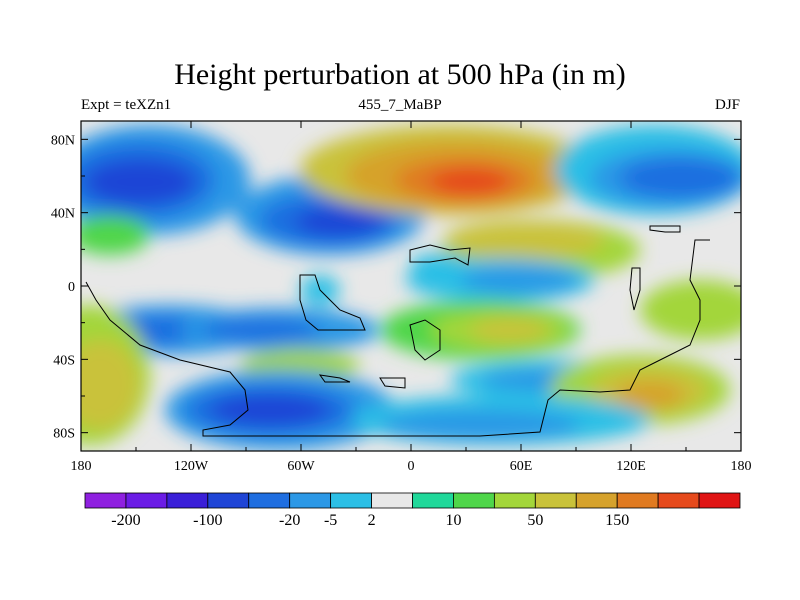 The height and width of the screenshot is (600, 800). I want to click on lon-tick-label: 60E, so click(521, 466).